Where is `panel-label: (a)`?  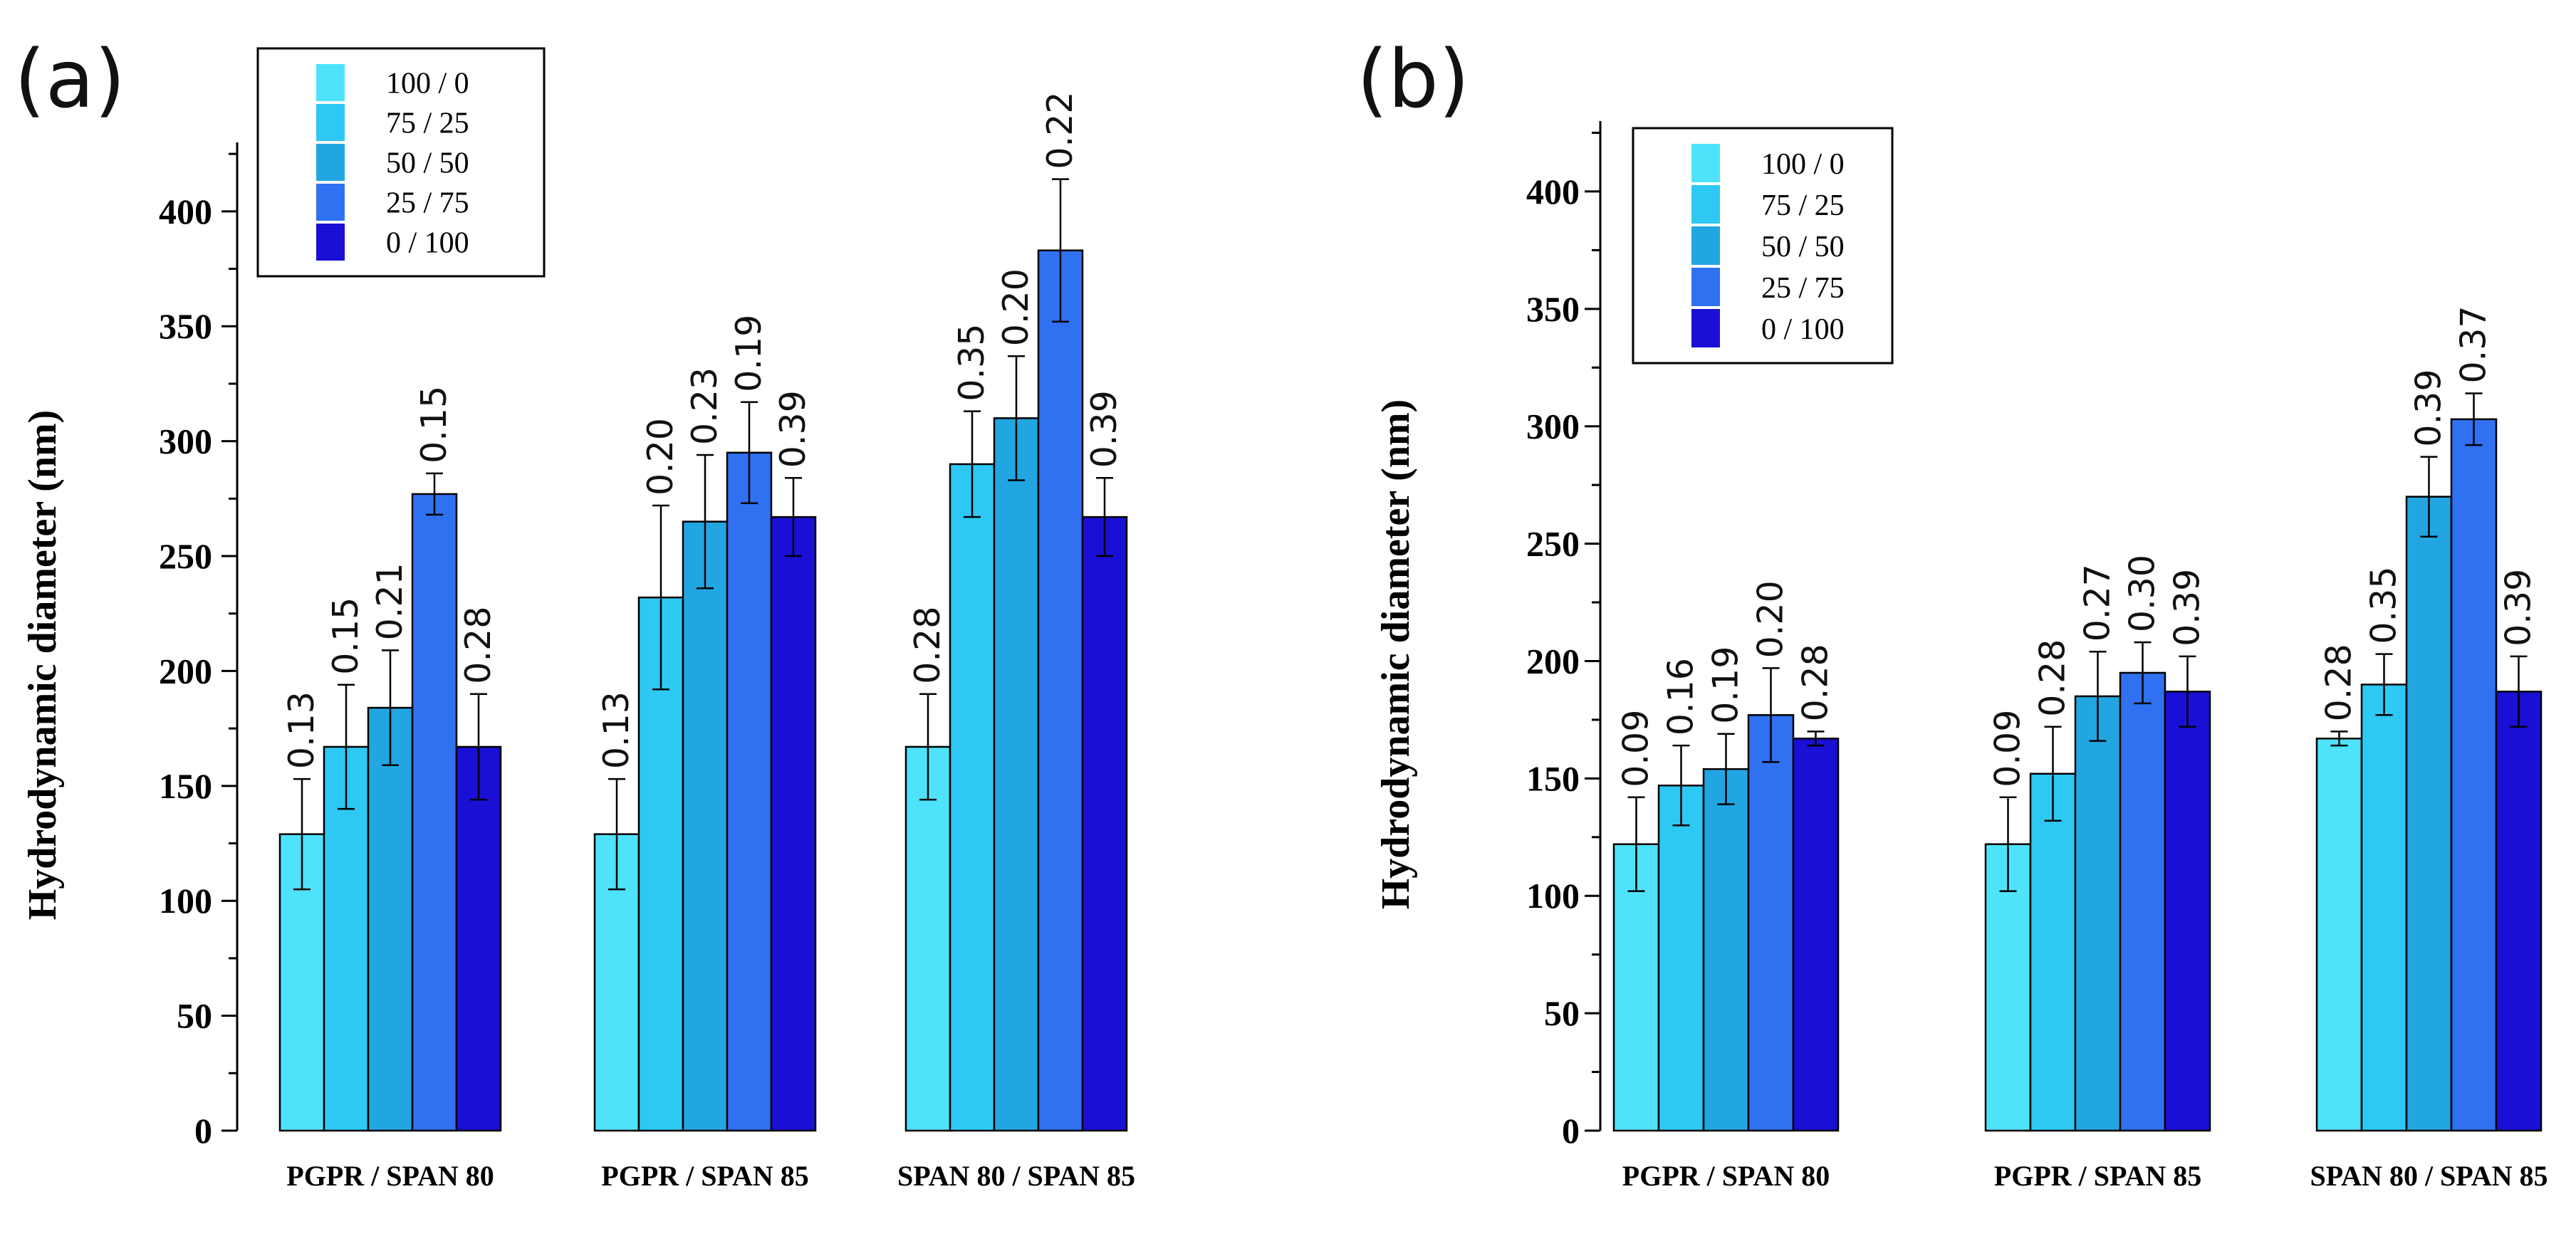
panel-label: (a) is located at coordinates (69, 80).